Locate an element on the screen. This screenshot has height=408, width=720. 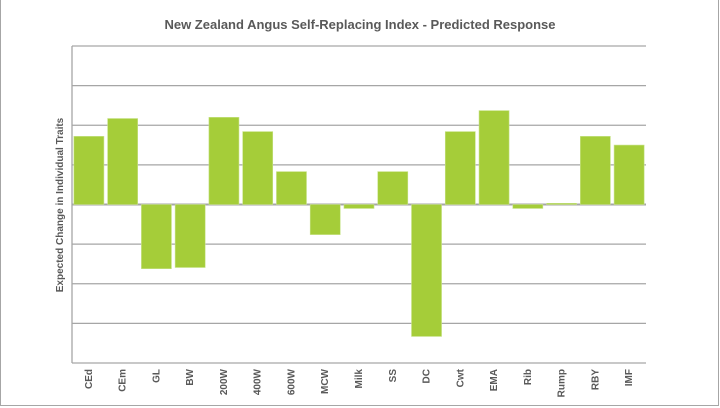
bar-mcw is located at coordinates (325, 219).